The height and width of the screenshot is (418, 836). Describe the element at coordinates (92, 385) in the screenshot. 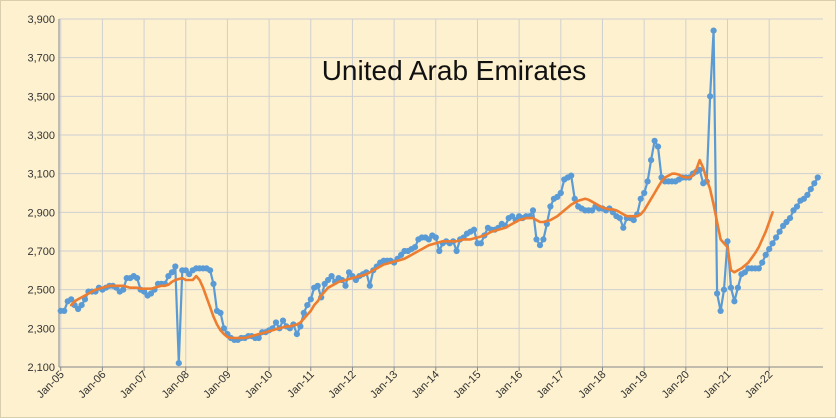

I see `x-tick-label: Jan-06` at that location.